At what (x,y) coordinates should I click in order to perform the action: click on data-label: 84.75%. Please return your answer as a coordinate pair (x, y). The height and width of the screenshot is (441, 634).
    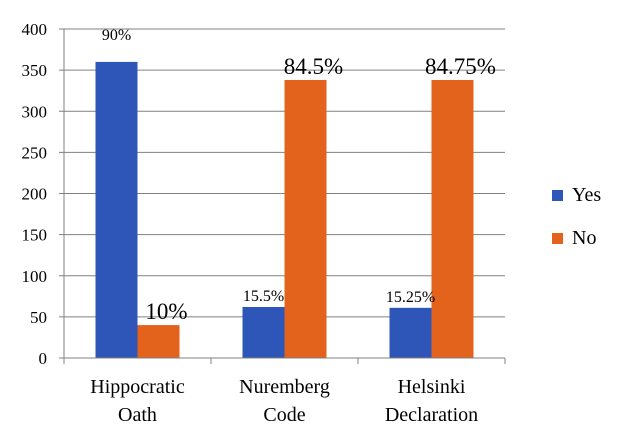
    Looking at the image, I should click on (460, 66).